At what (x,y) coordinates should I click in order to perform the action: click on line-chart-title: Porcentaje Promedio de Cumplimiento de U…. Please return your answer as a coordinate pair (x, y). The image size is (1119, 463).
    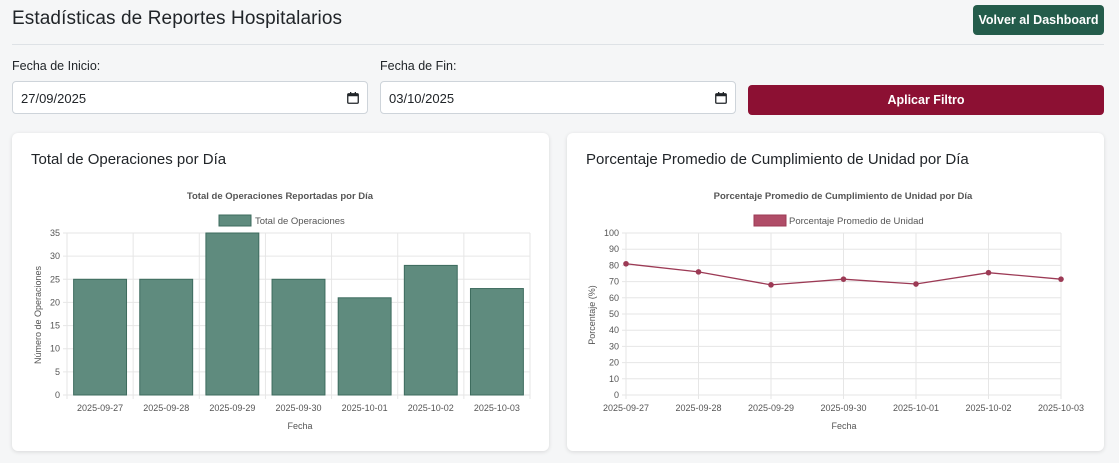
    Looking at the image, I should click on (843, 196).